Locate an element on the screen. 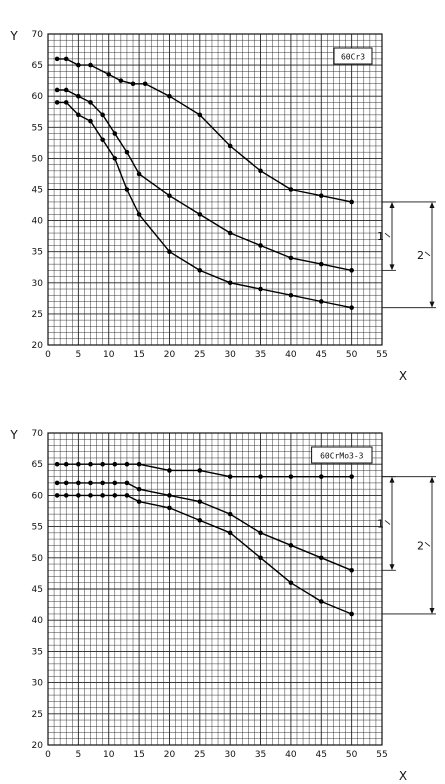 The image size is (445, 784). x-tick-label: 25 is located at coordinates (199, 755).